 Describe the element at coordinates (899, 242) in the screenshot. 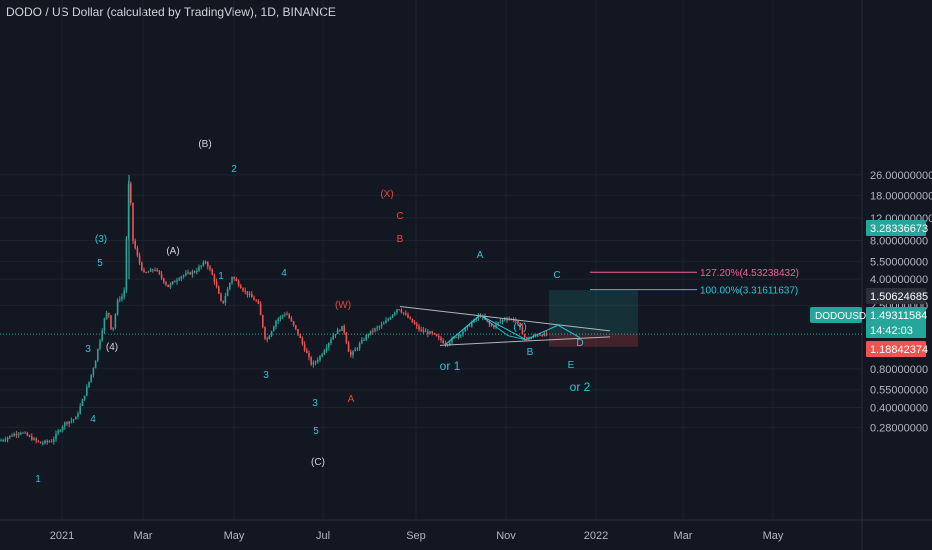

I see `price-axis-tick: 8.00000000` at that location.